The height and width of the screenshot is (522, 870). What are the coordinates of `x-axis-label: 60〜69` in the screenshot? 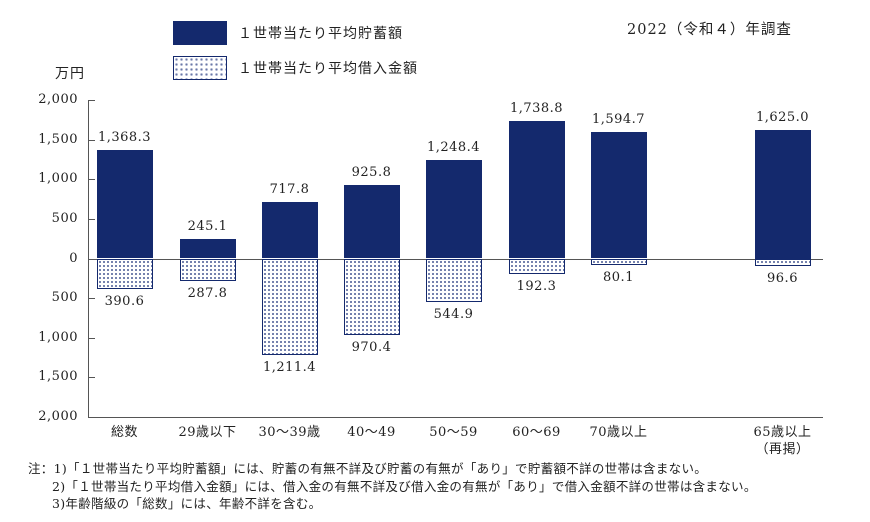 It's located at (536, 432).